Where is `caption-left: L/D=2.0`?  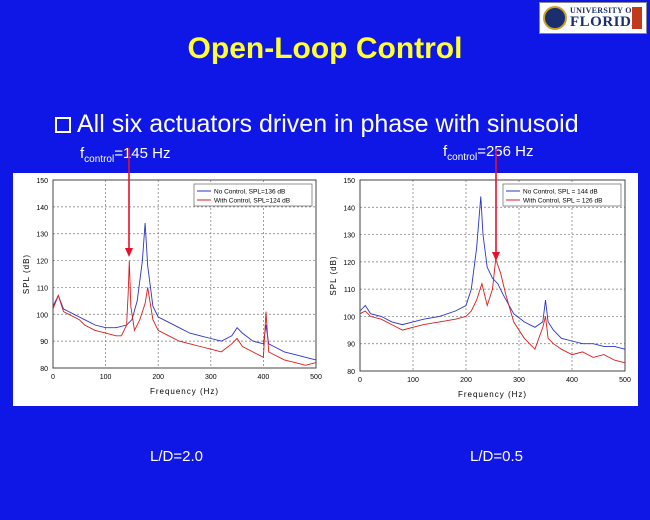
caption-left: L/D=2.0 is located at coordinates (176, 456).